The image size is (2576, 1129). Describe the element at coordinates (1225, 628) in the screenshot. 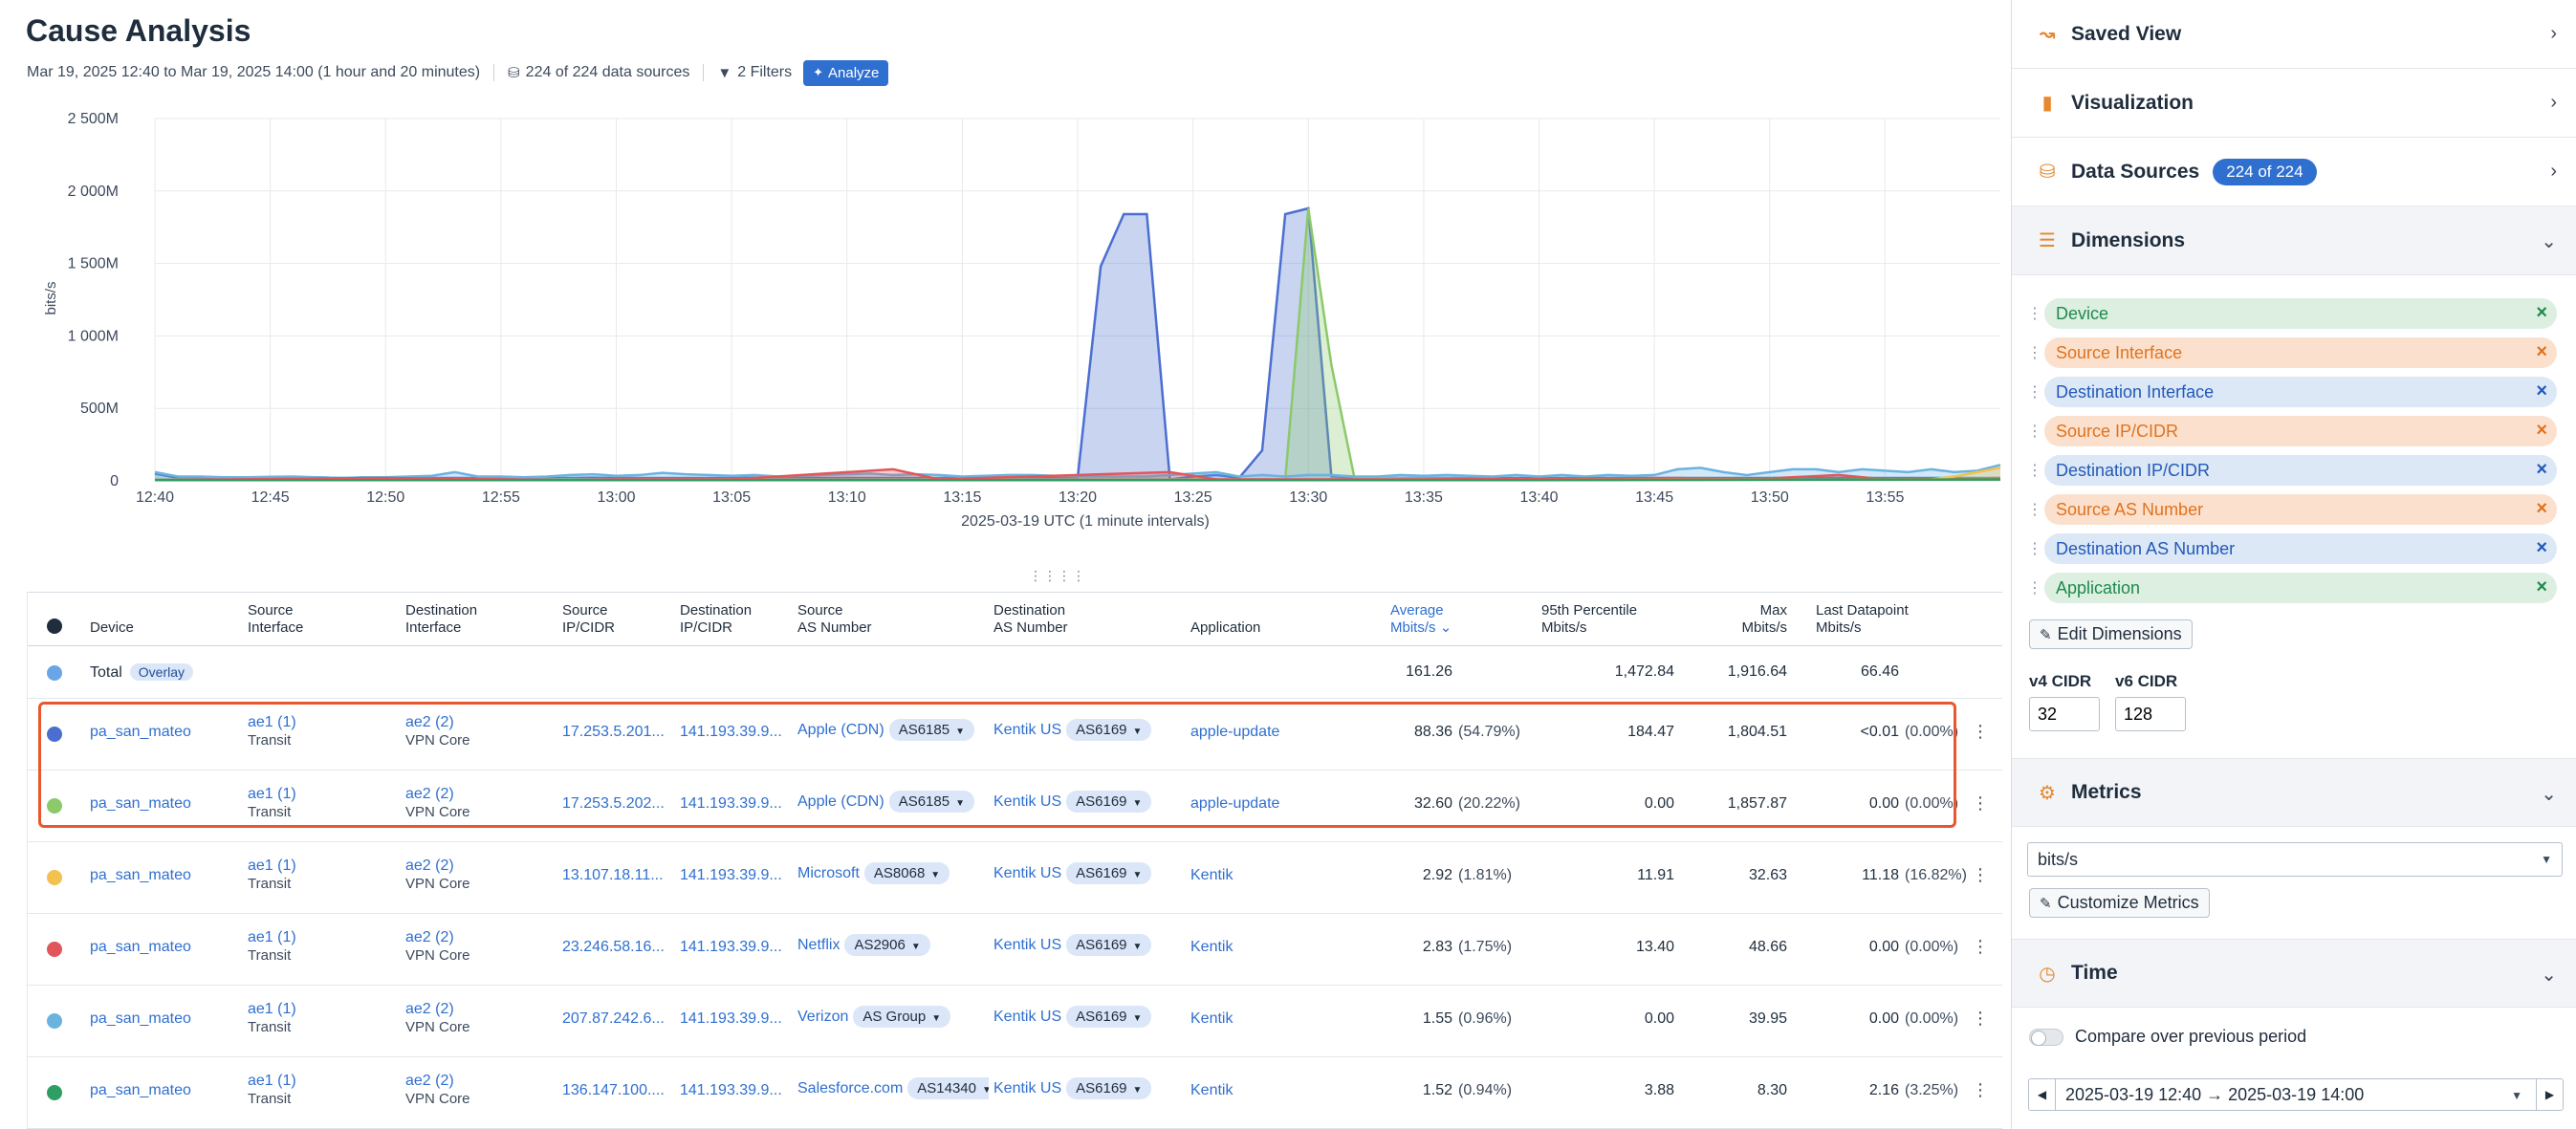

I see `col-application: Application` at that location.